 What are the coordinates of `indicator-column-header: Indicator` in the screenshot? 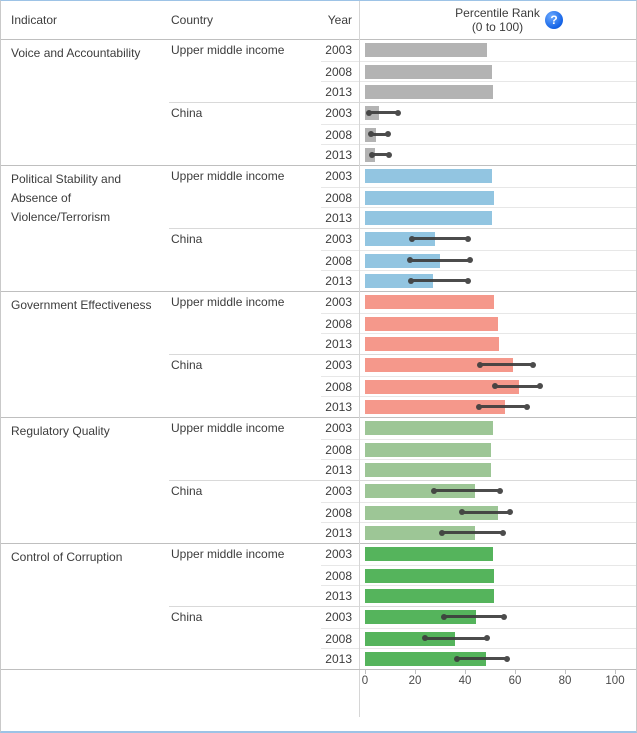 It's located at (34, 20).